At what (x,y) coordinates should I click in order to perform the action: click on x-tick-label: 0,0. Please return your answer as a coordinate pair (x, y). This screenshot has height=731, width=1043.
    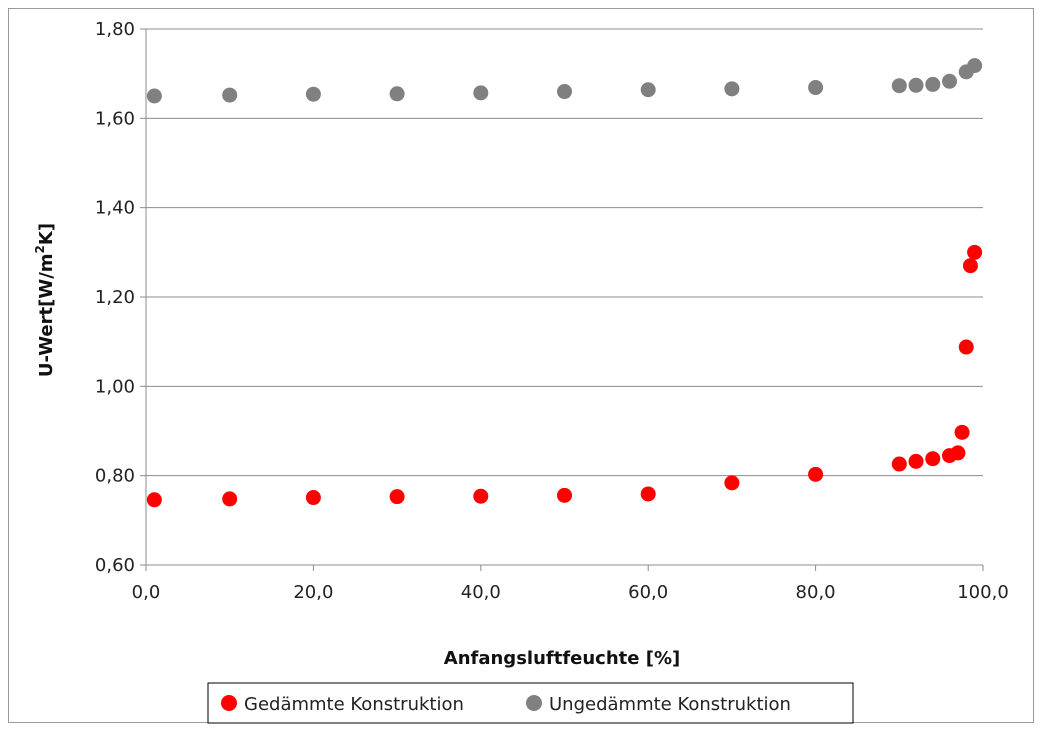
    Looking at the image, I should click on (146, 592).